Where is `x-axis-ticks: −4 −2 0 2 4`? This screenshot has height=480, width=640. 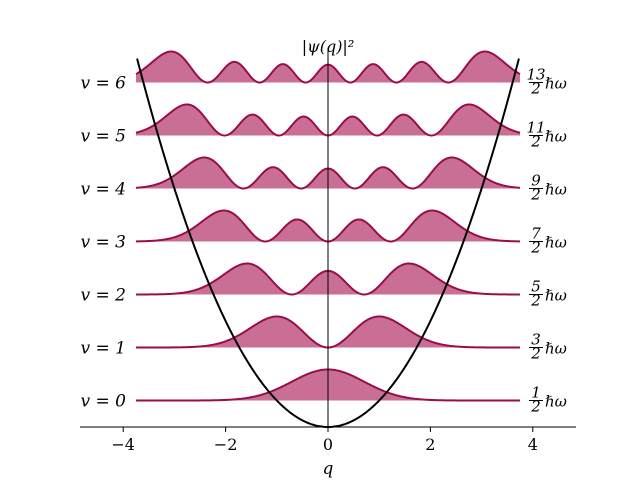 x-axis-ticks: −4 −2 0 2 4 is located at coordinates (324, 440).